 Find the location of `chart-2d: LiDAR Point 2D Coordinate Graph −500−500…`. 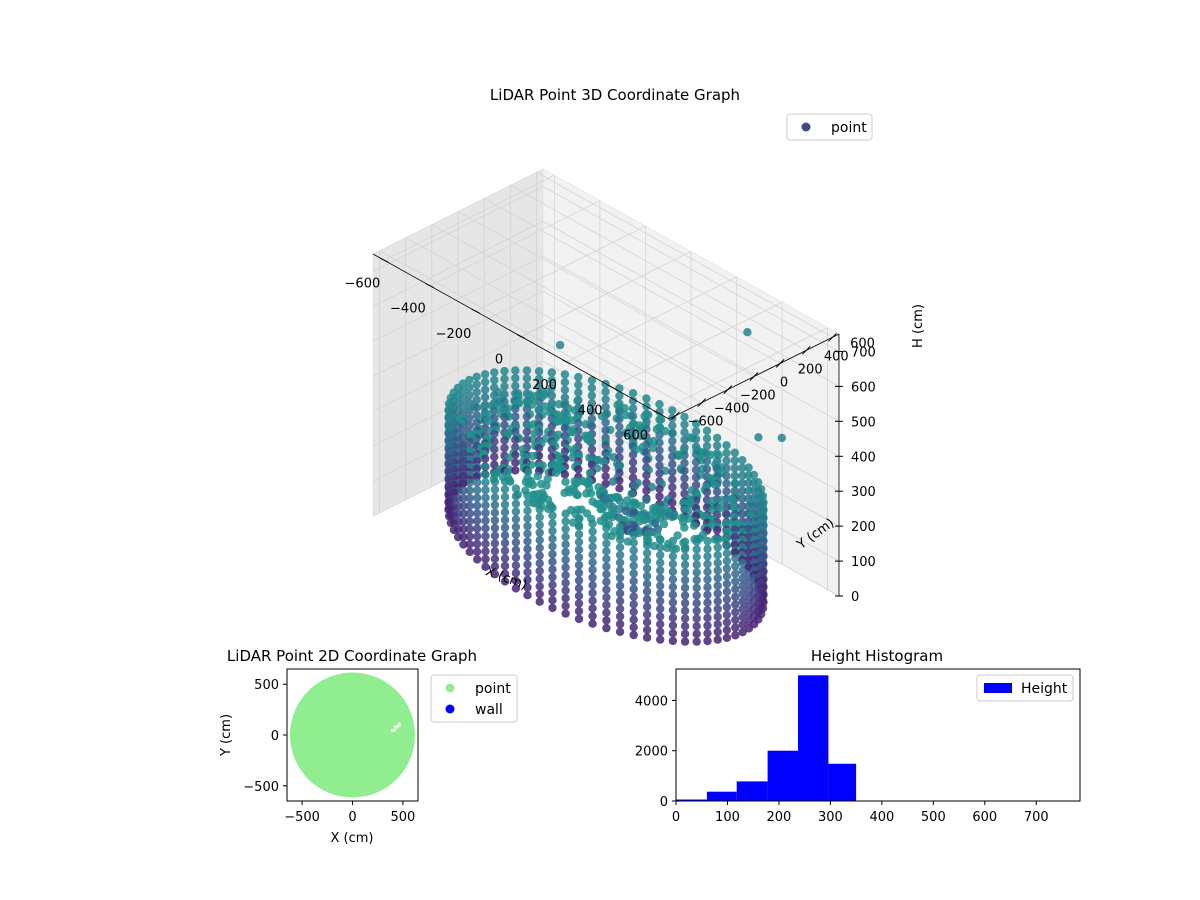

chart-2d: LiDAR Point 2D Coordinate Graph −500−500… is located at coordinates (368, 746).